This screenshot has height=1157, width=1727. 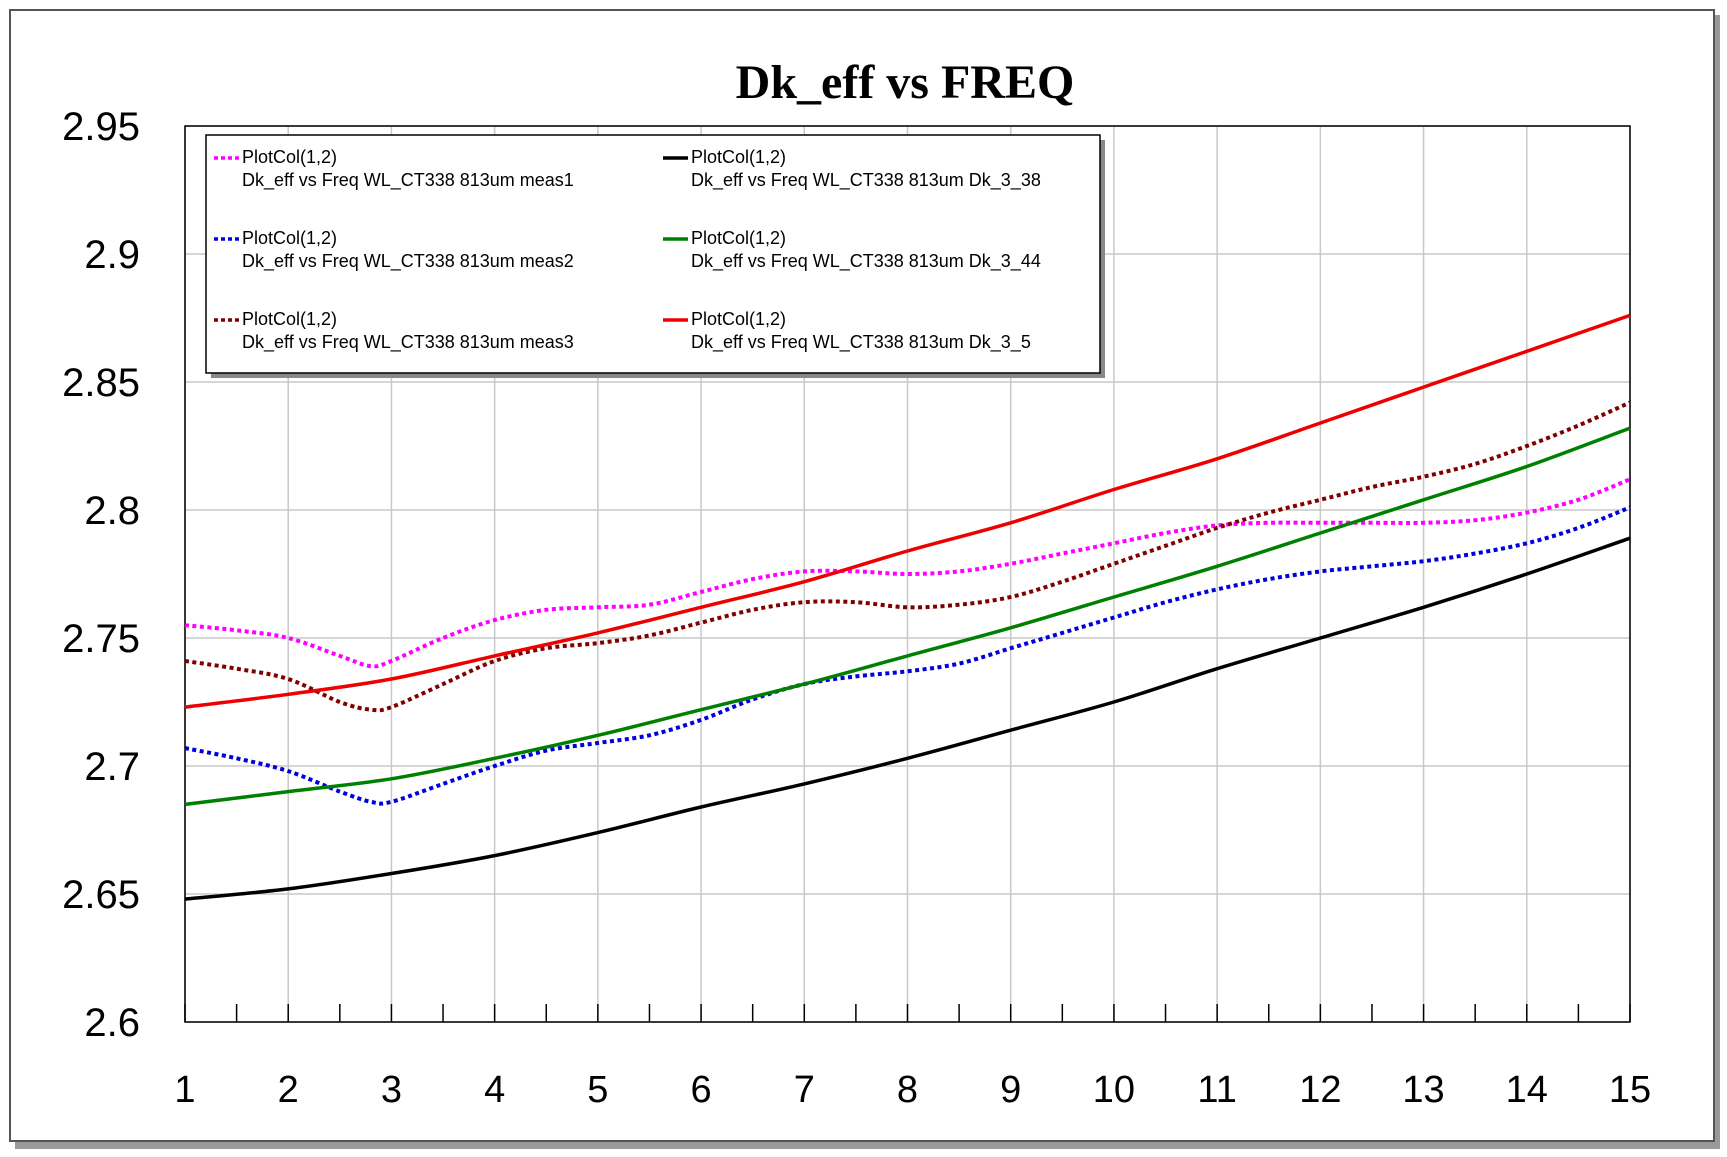 What do you see at coordinates (597, 1090) in the screenshot?
I see `x-tick-label: 5` at bounding box center [597, 1090].